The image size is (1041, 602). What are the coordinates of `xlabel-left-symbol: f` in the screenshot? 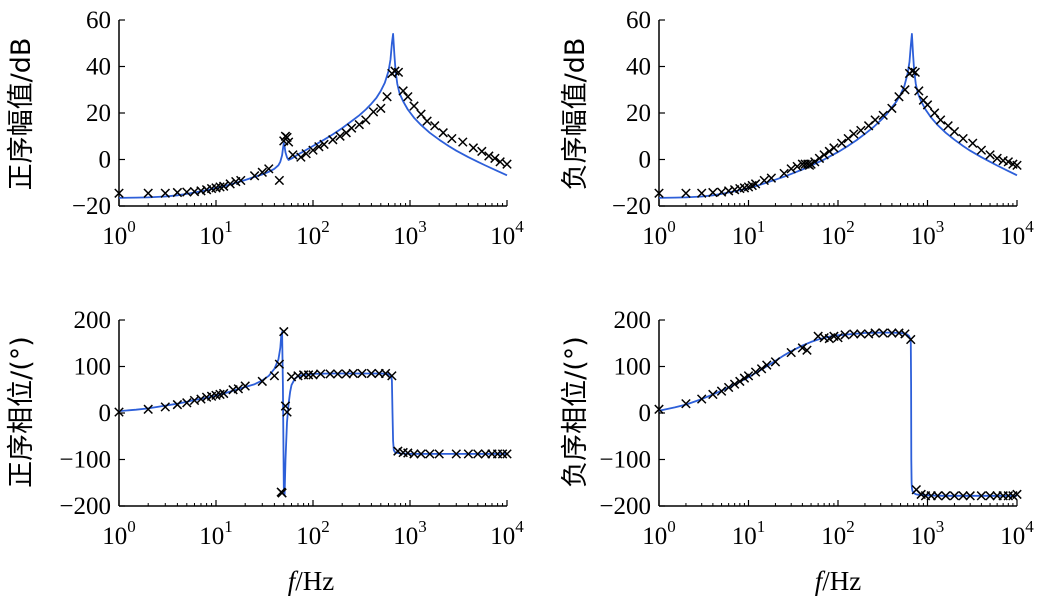 It's located at (293, 581).